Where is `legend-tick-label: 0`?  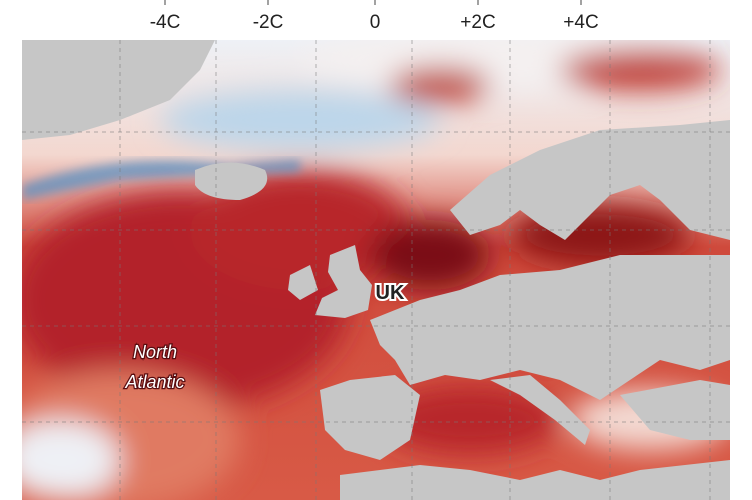
legend-tick-label: 0 is located at coordinates (375, 22).